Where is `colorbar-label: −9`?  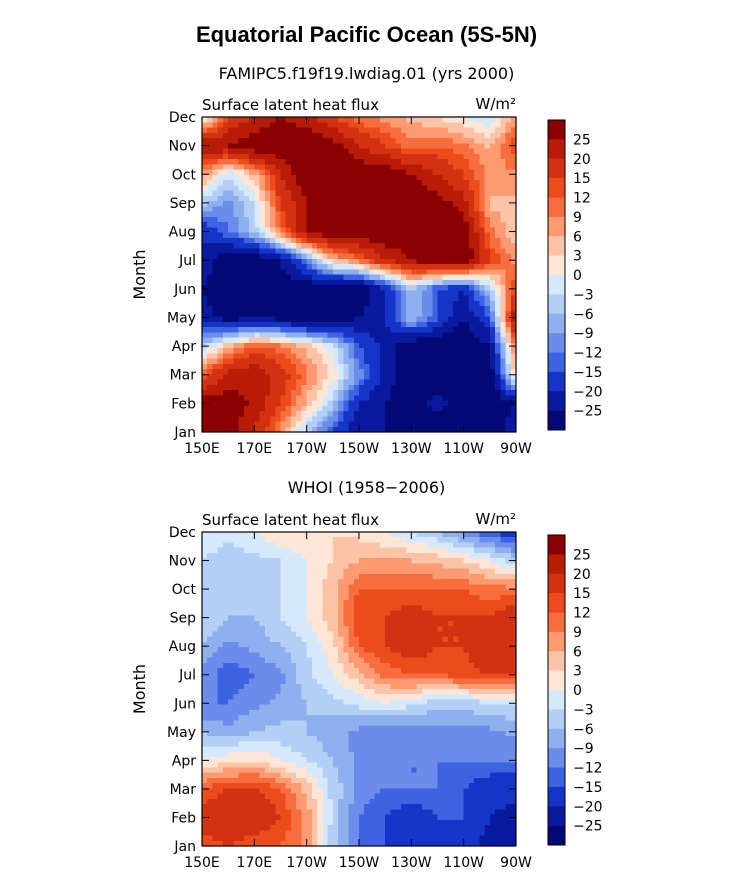 colorbar-label: −9 is located at coordinates (583, 334).